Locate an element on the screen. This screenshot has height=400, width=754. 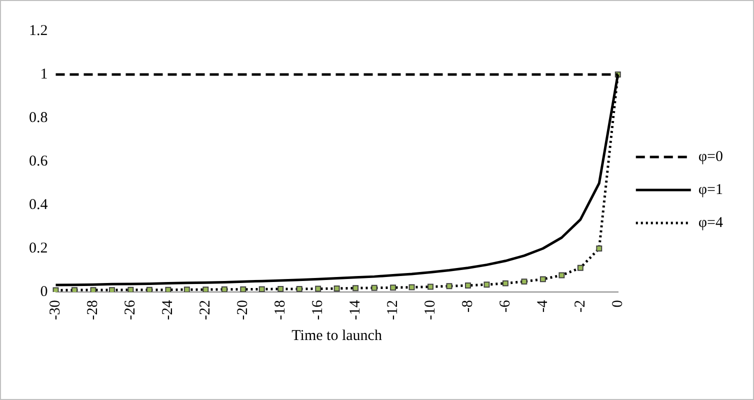
x-tick-label: -20 is located at coordinates (243, 310).